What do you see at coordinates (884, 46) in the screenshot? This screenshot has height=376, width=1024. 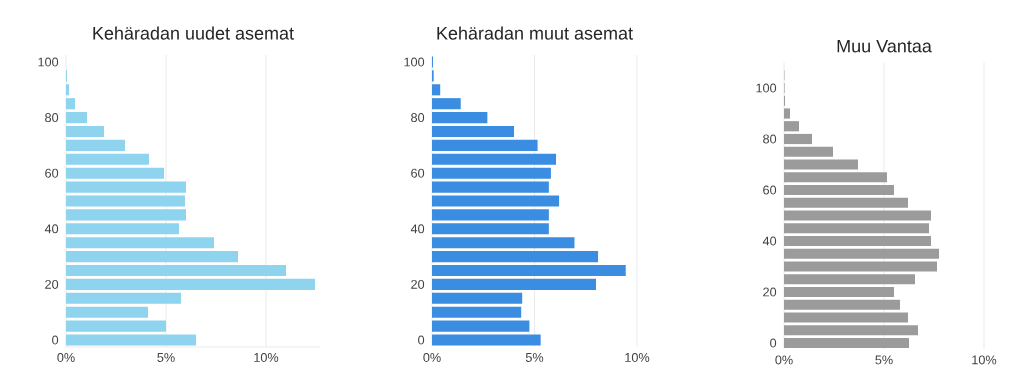 I see `chart-title: Muu Vantaa` at bounding box center [884, 46].